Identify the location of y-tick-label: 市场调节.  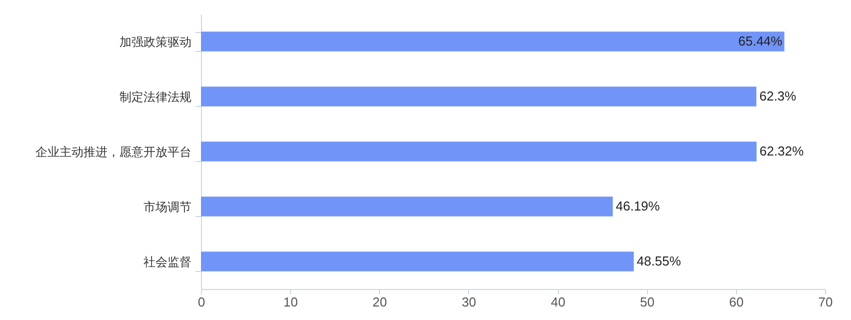
(168, 207).